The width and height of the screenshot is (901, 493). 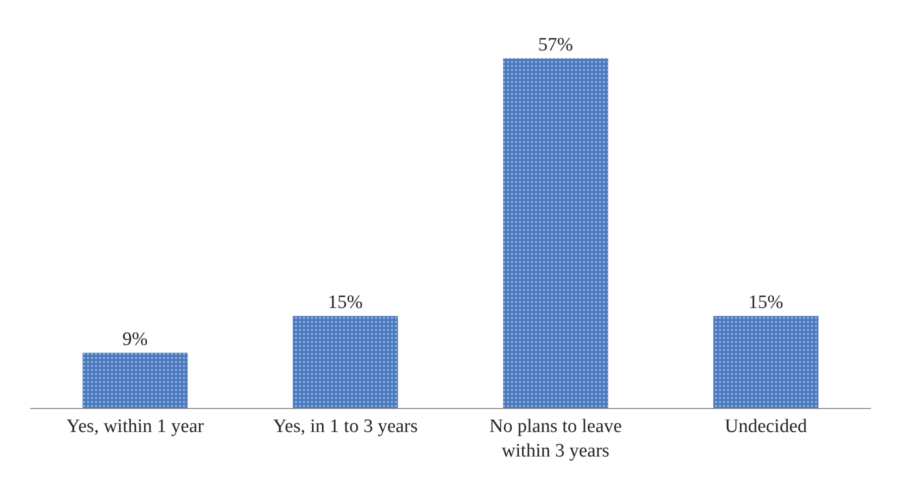 I want to click on data-label: 9%, so click(x=135, y=339).